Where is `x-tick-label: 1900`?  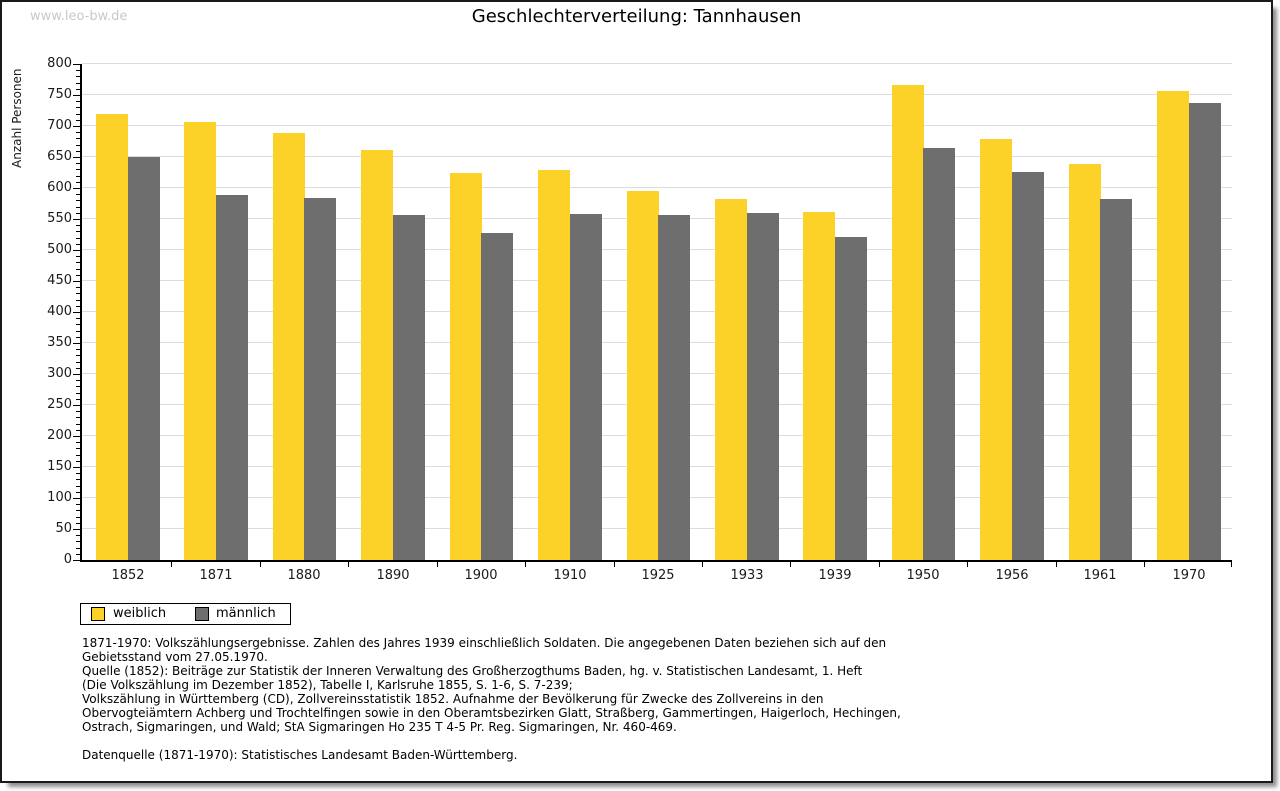 x-tick-label: 1900 is located at coordinates (481, 575).